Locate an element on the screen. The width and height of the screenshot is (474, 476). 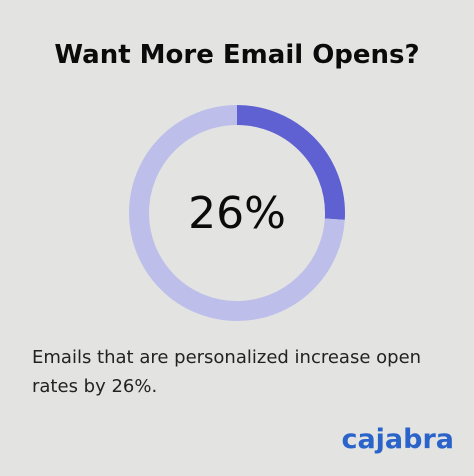
page-title: Want More Email Opens? is located at coordinates (237, 55).